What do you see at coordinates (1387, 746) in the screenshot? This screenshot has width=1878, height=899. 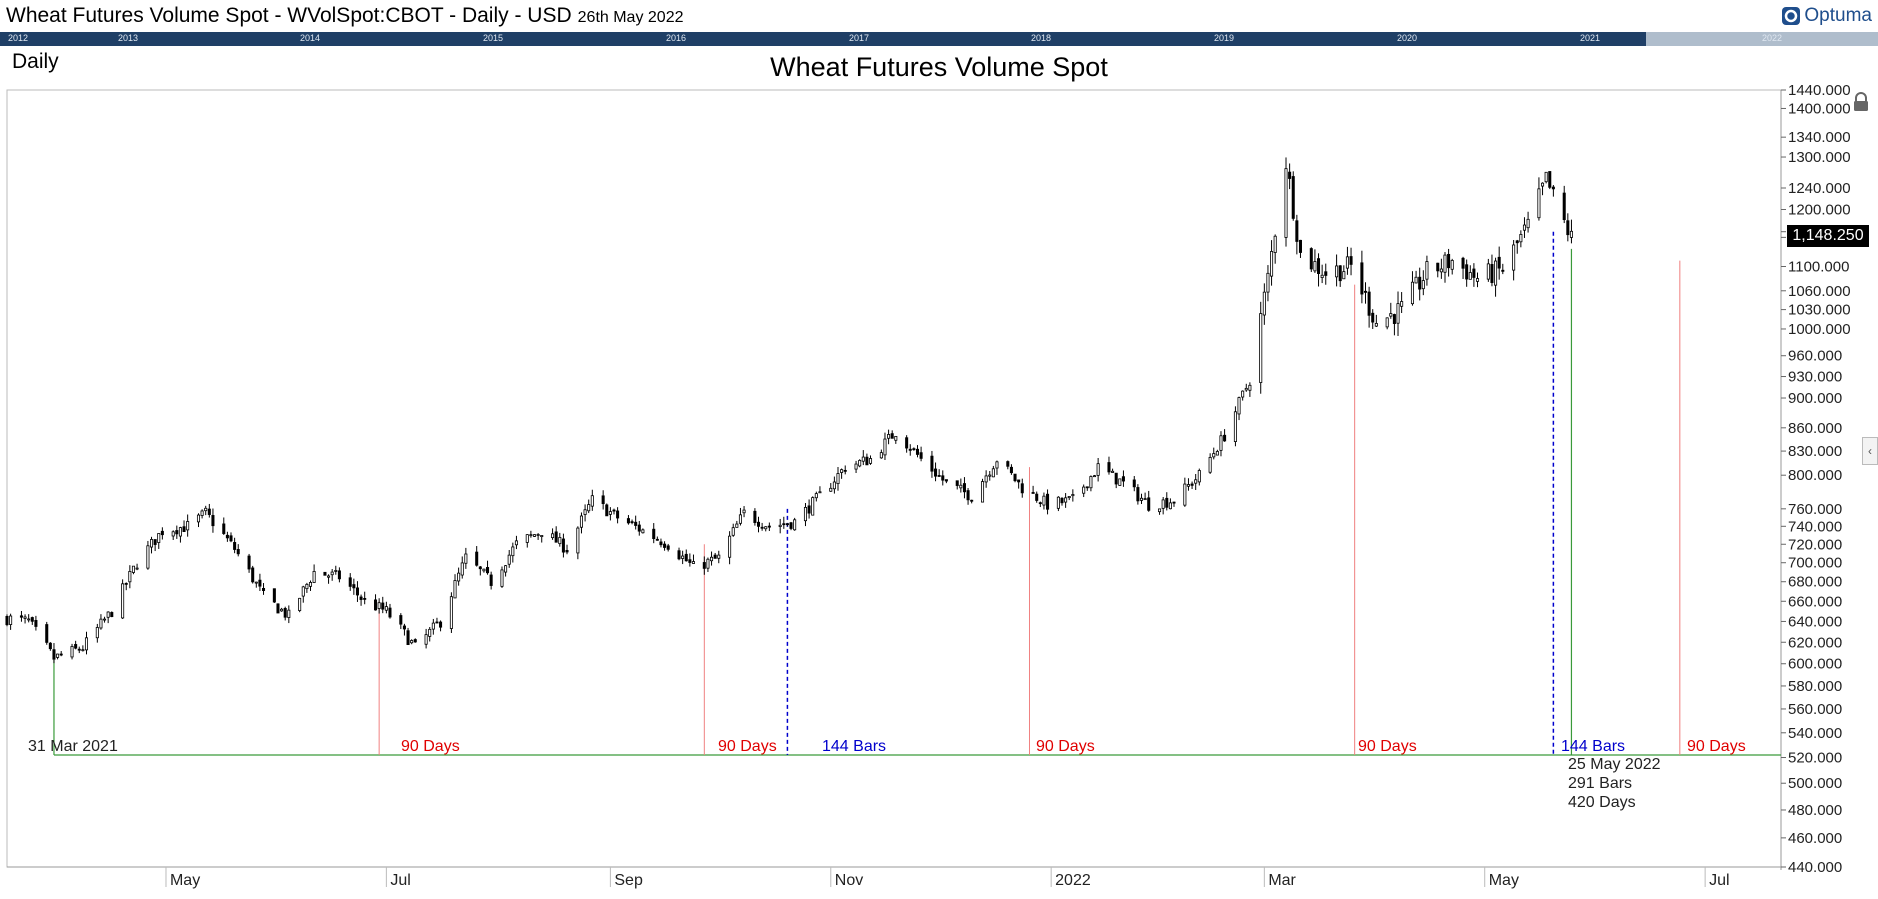 I see `days-marker-label: 90 Days` at bounding box center [1387, 746].